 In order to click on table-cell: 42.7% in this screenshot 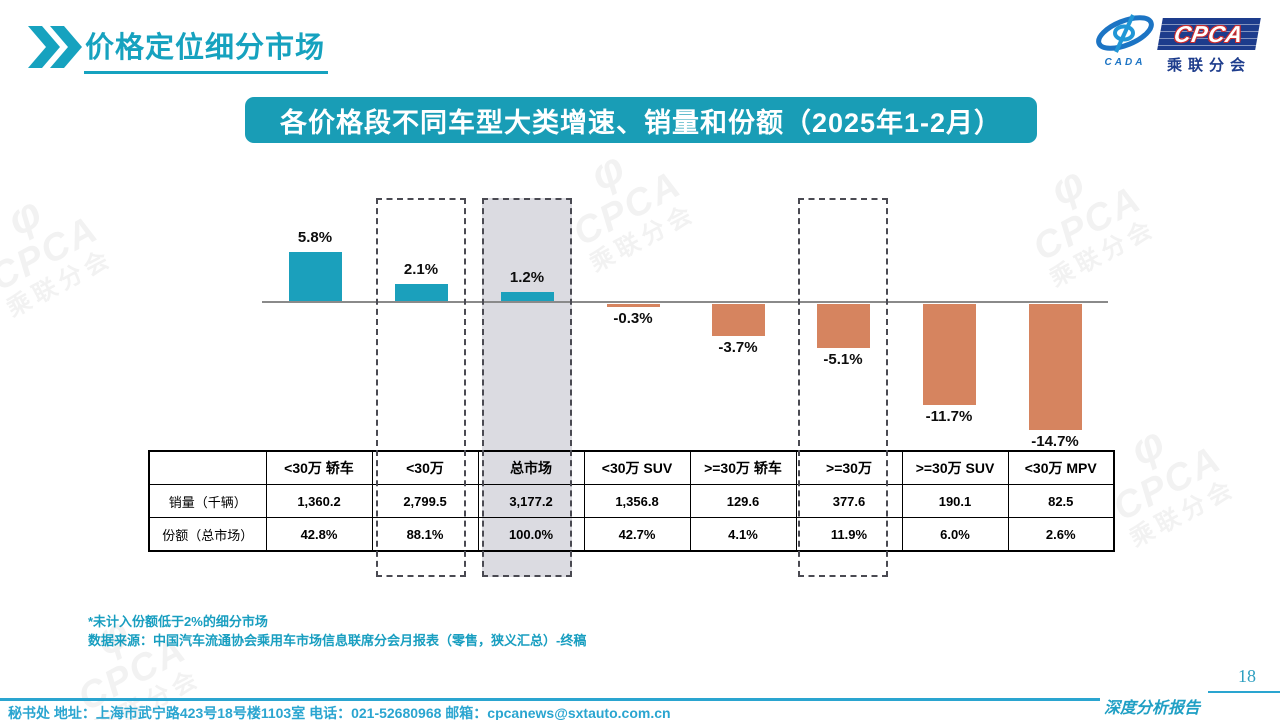, I will do `click(637, 534)`.